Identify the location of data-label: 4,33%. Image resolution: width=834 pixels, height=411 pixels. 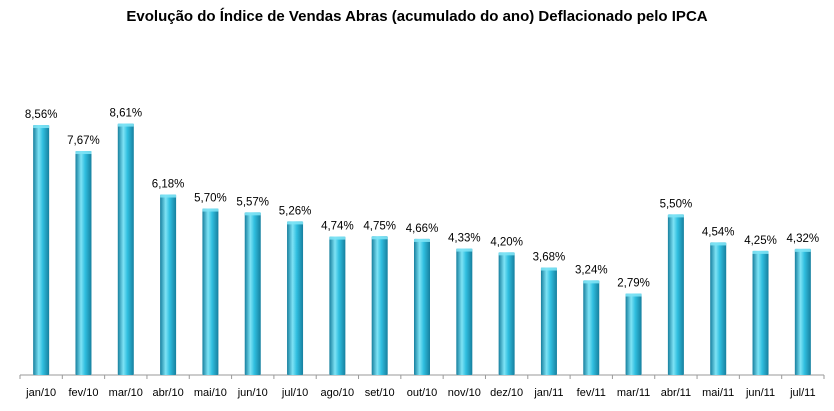
(464, 239).